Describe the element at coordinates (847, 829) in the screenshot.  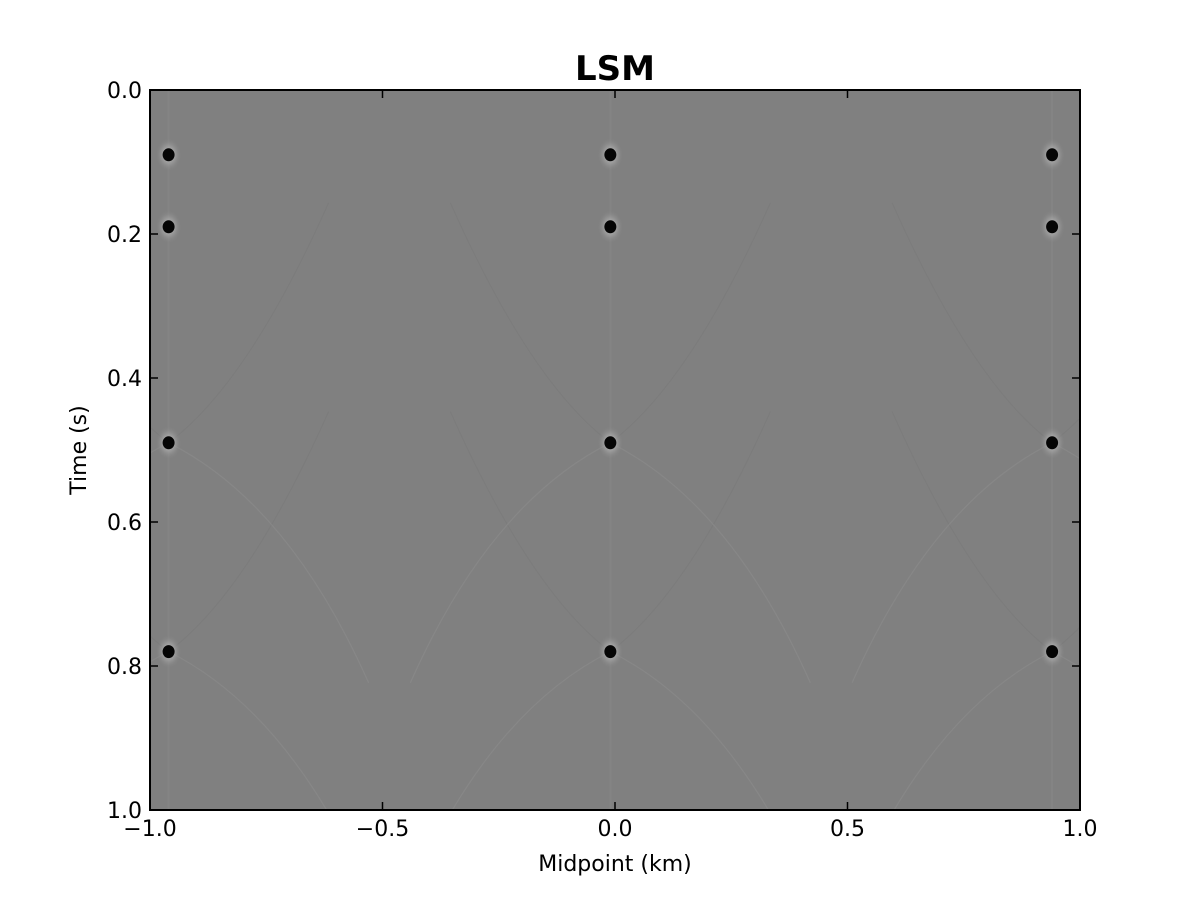
I see `x-tick-label: 0.5` at that location.